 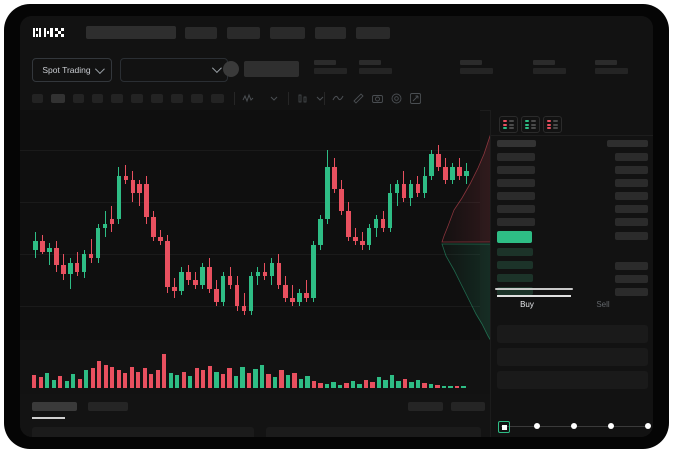 What do you see at coordinates (358, 98) in the screenshot?
I see `ruler-tool-icon` at bounding box center [358, 98].